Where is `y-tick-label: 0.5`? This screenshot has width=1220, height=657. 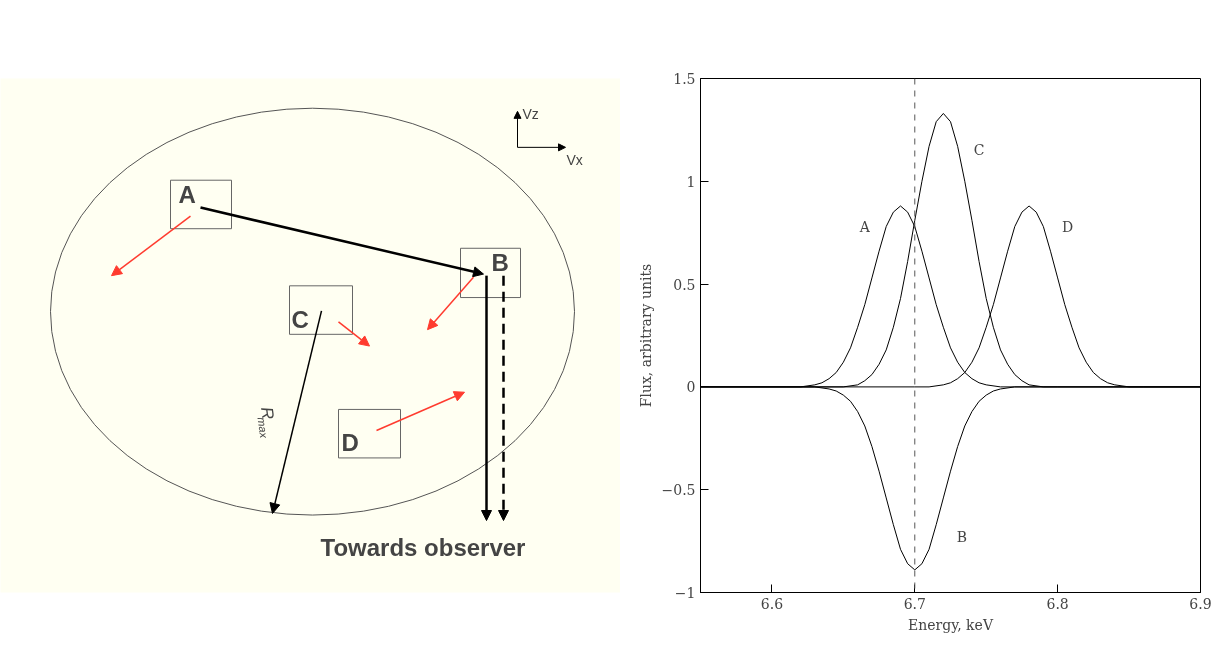 y-tick-label: 0.5 is located at coordinates (684, 284).